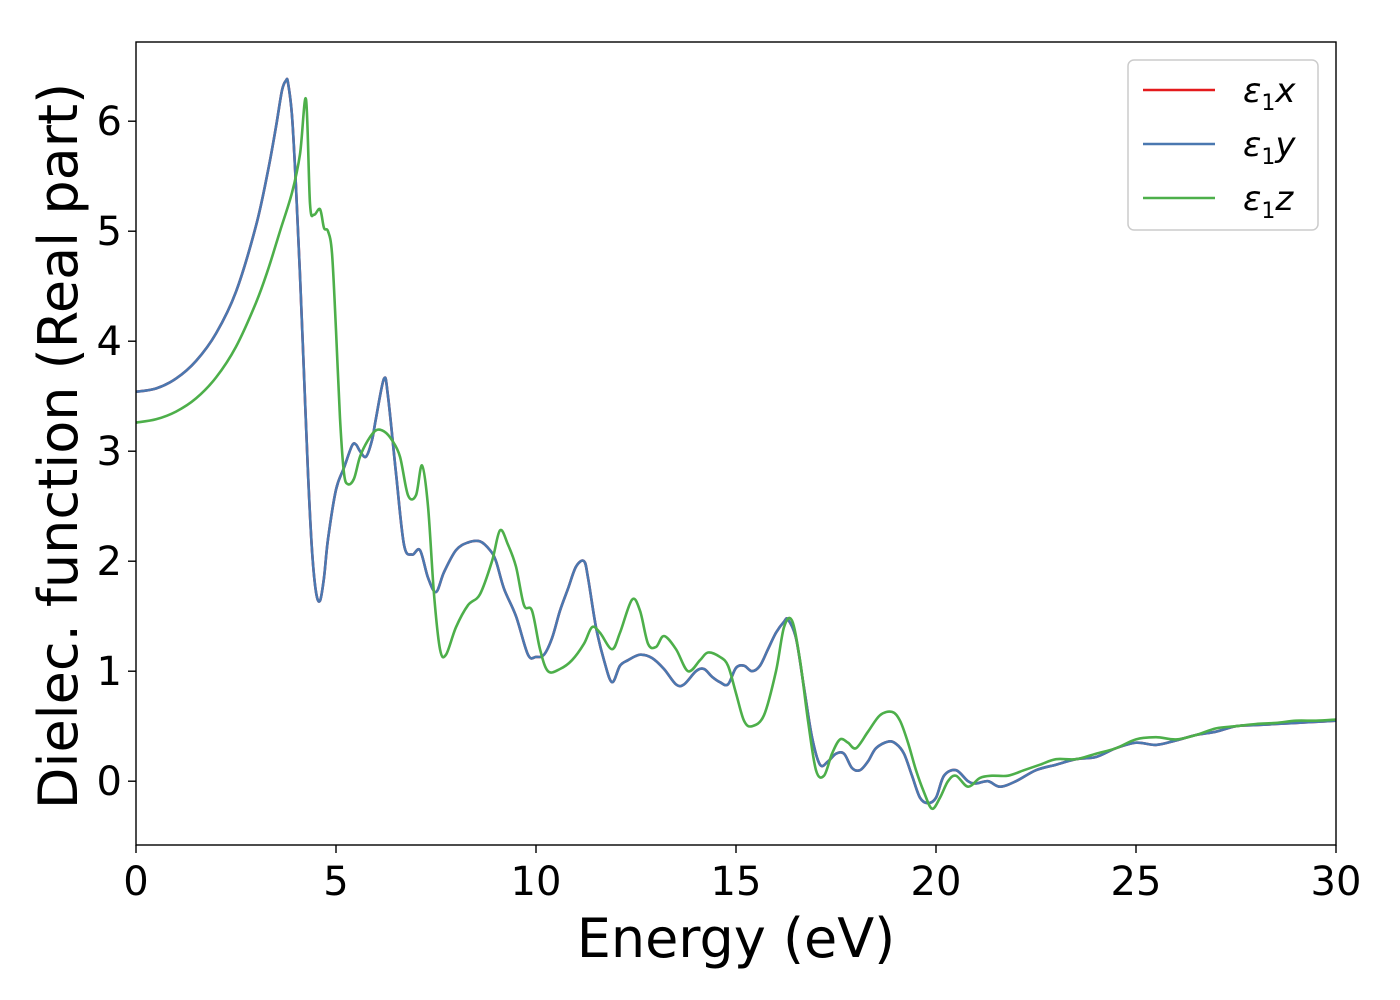 The image size is (1400, 1000). Describe the element at coordinates (109, 232) in the screenshot. I see `y-tick-label: 5` at that location.